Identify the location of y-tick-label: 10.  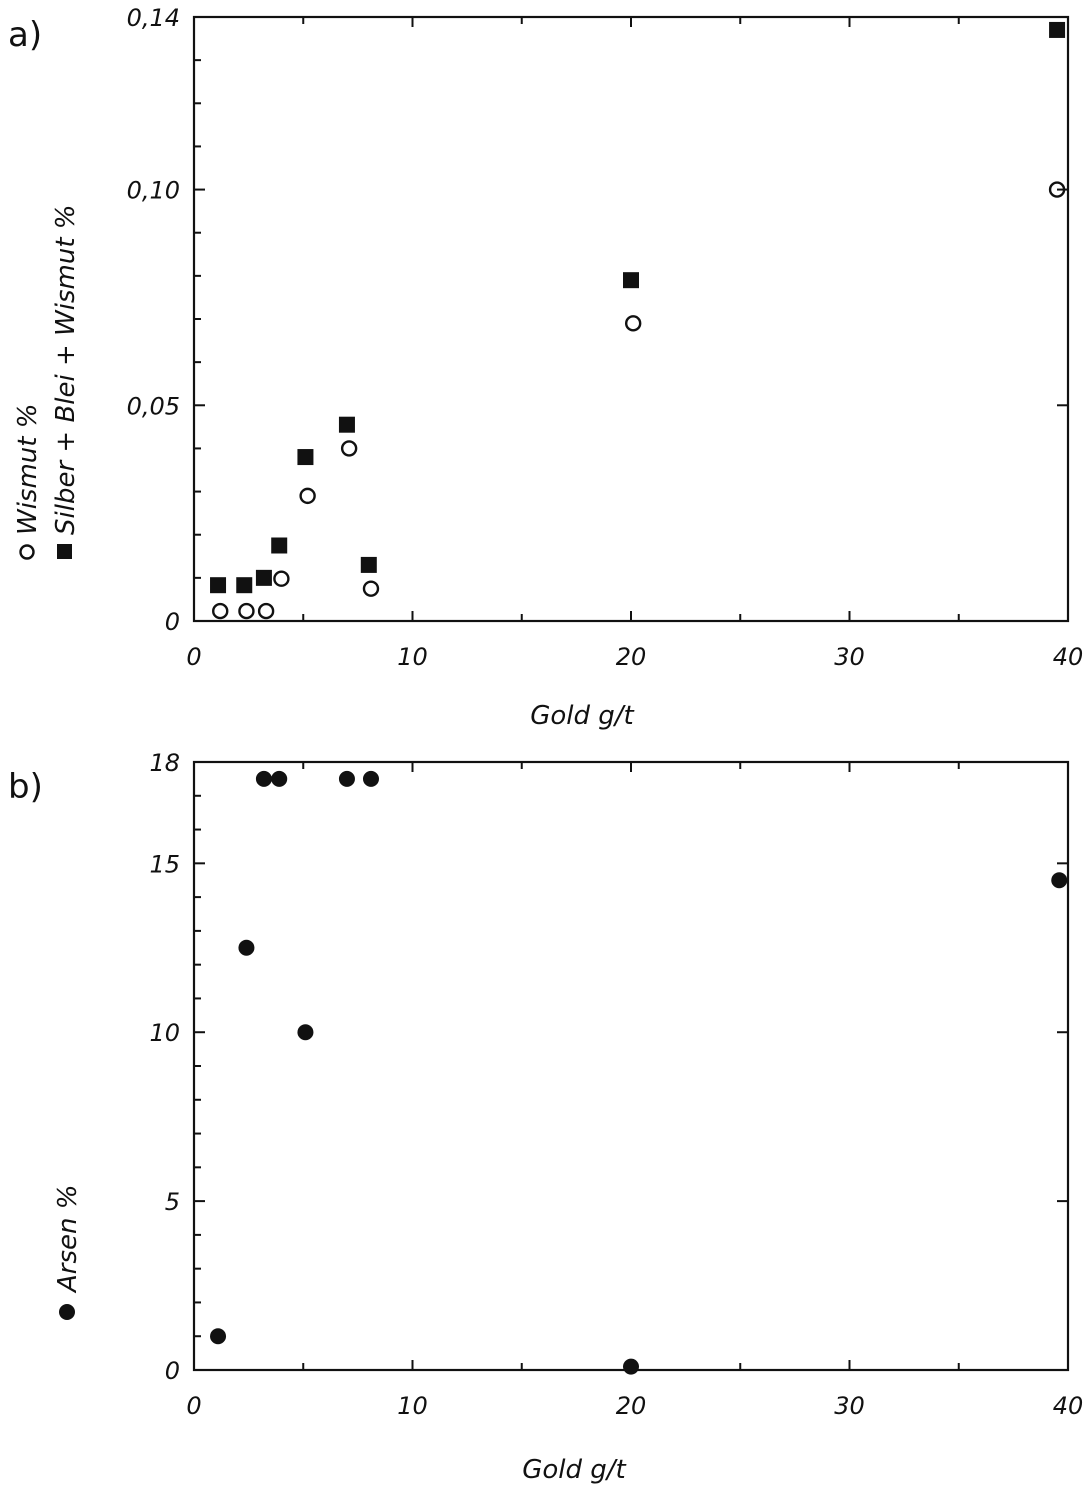
(164, 1033).